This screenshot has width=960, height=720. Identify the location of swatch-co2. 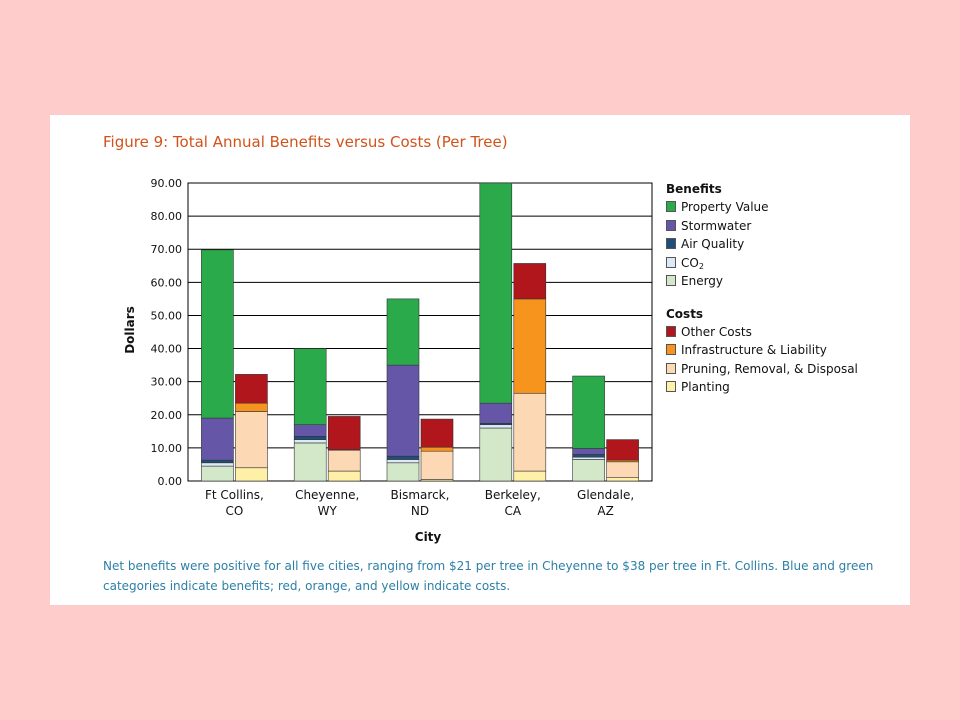
(671, 262).